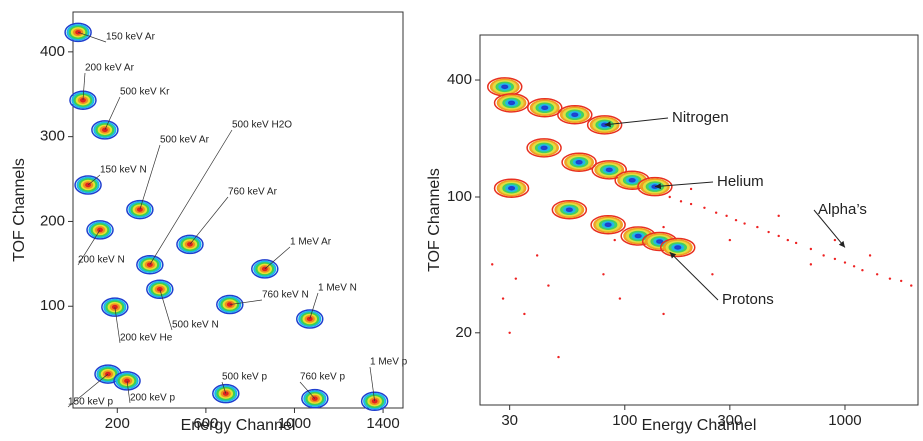 The height and width of the screenshot is (441, 923). Describe the element at coordinates (389, 362) in the screenshot. I see `cluster-label: 1 MeV p` at that location.